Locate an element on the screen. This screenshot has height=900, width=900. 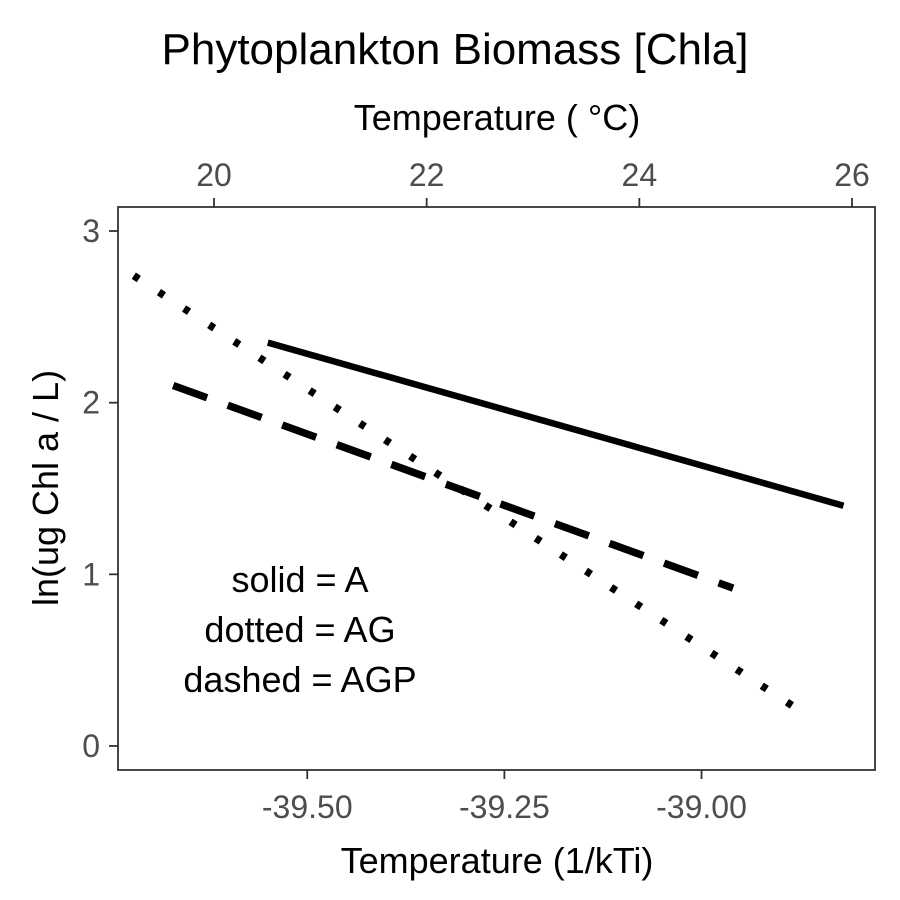
x2-tick-label: 22 is located at coordinates (427, 175).